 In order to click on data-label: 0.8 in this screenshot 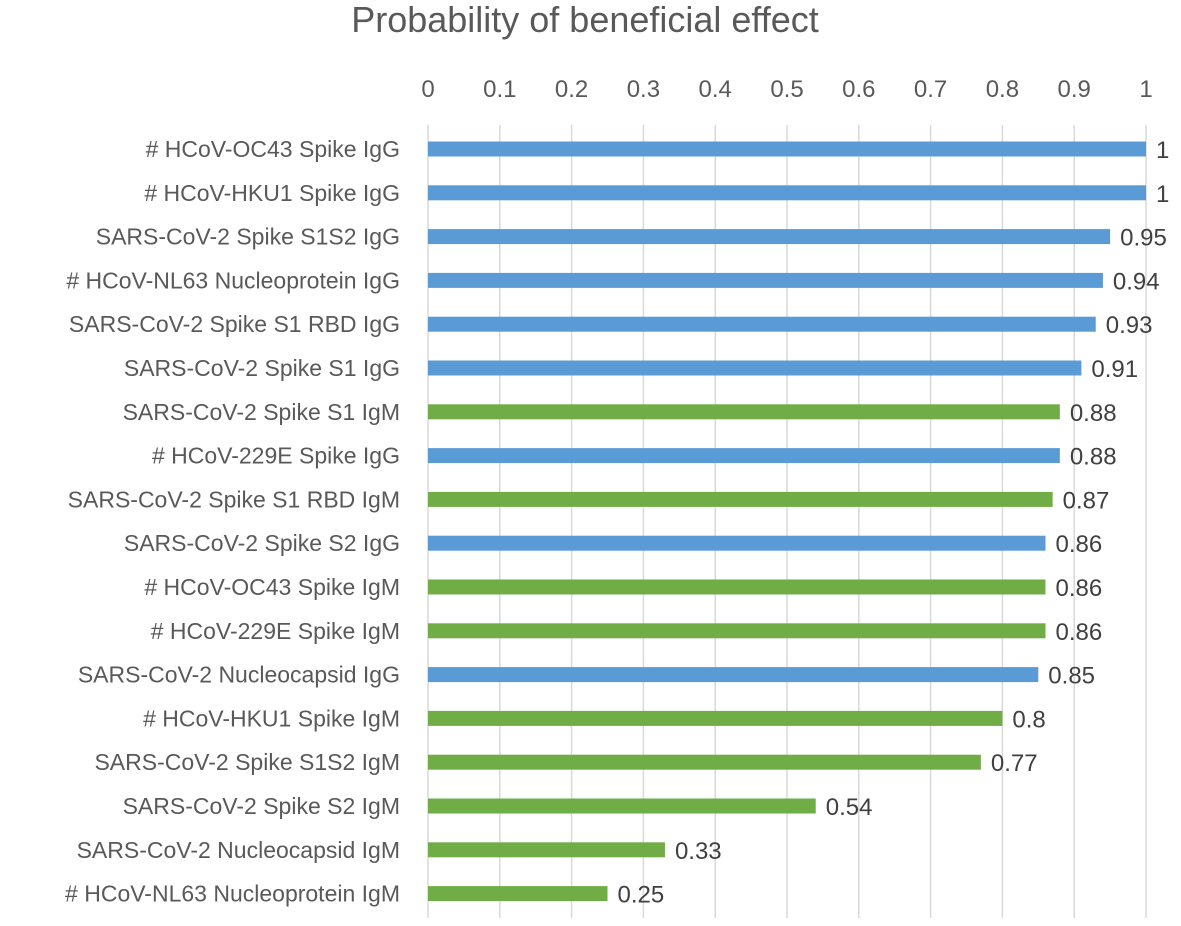, I will do `click(1028, 719)`.